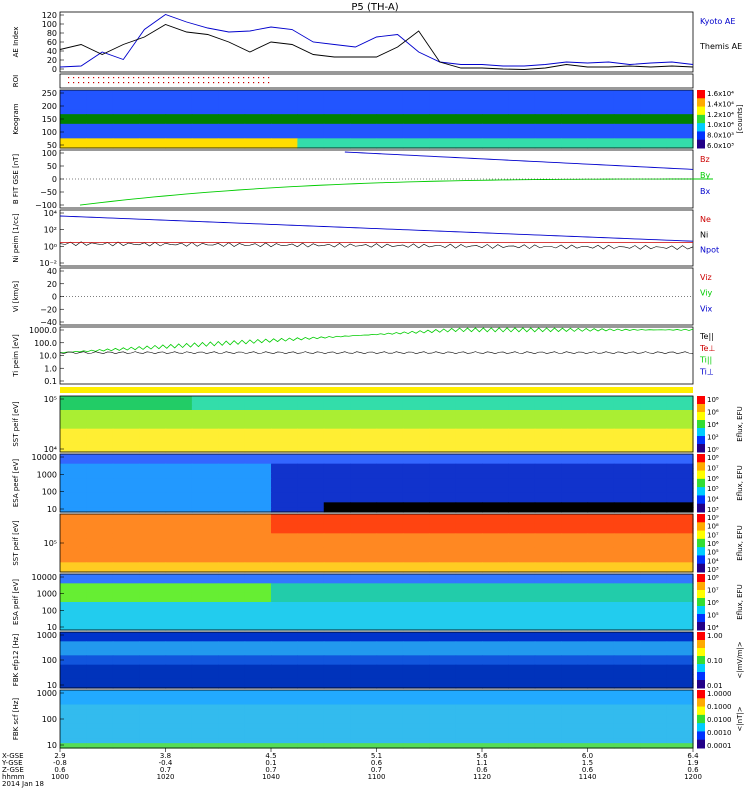 This screenshot has width=750, height=800. What do you see at coordinates (270, 763) in the screenshot?
I see `x-tick-label: 0.1` at bounding box center [270, 763].